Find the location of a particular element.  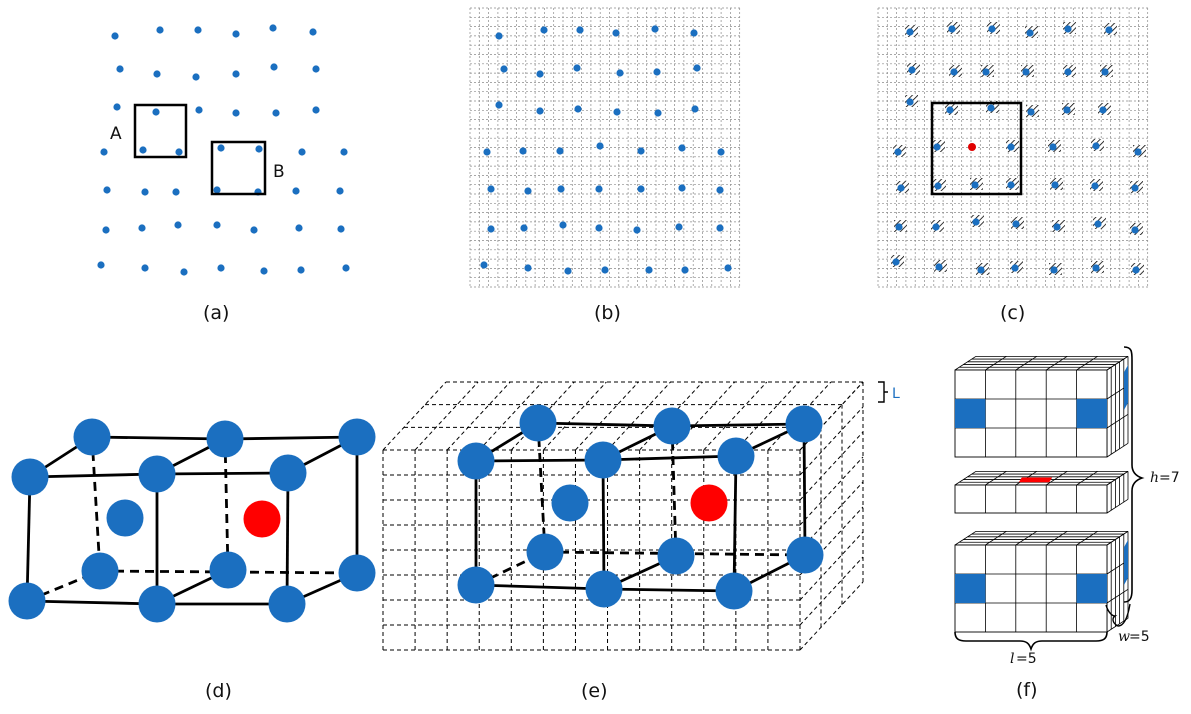

caption-c: (c) is located at coordinates (1012, 313).